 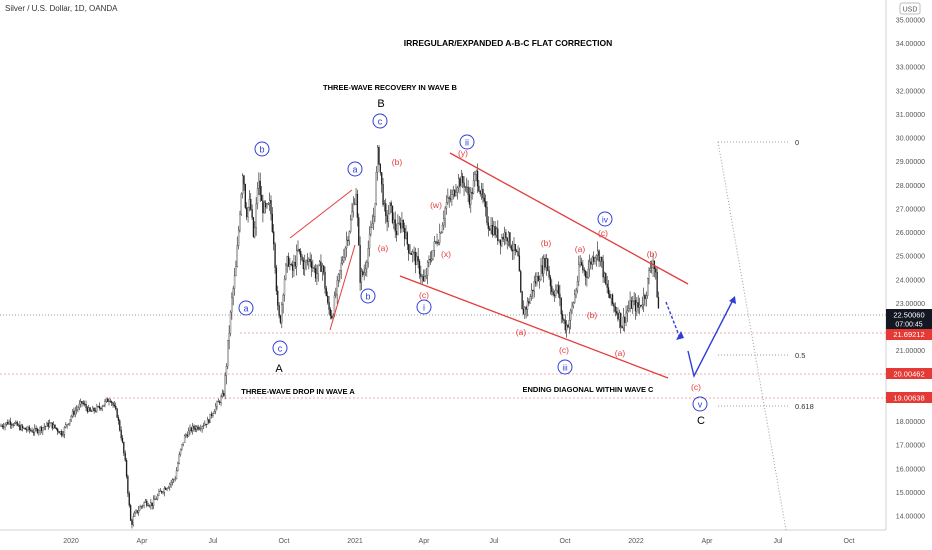 What do you see at coordinates (463, 153) in the screenshot?
I see `red-label-y: (y)` at bounding box center [463, 153].